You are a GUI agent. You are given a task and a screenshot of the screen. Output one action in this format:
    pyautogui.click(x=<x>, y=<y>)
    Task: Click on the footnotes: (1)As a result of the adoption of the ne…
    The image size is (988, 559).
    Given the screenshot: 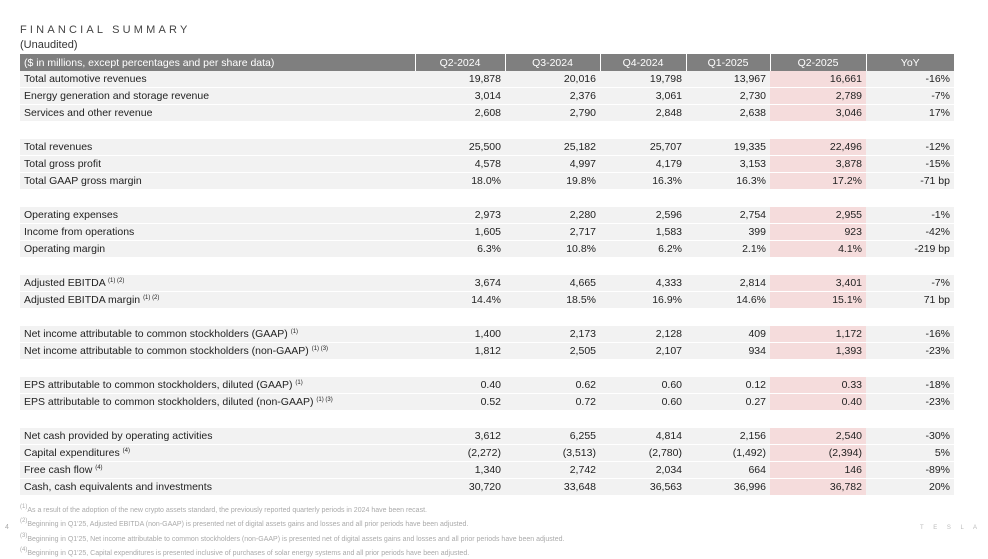 What is the action you would take?
    pyautogui.click(x=292, y=530)
    